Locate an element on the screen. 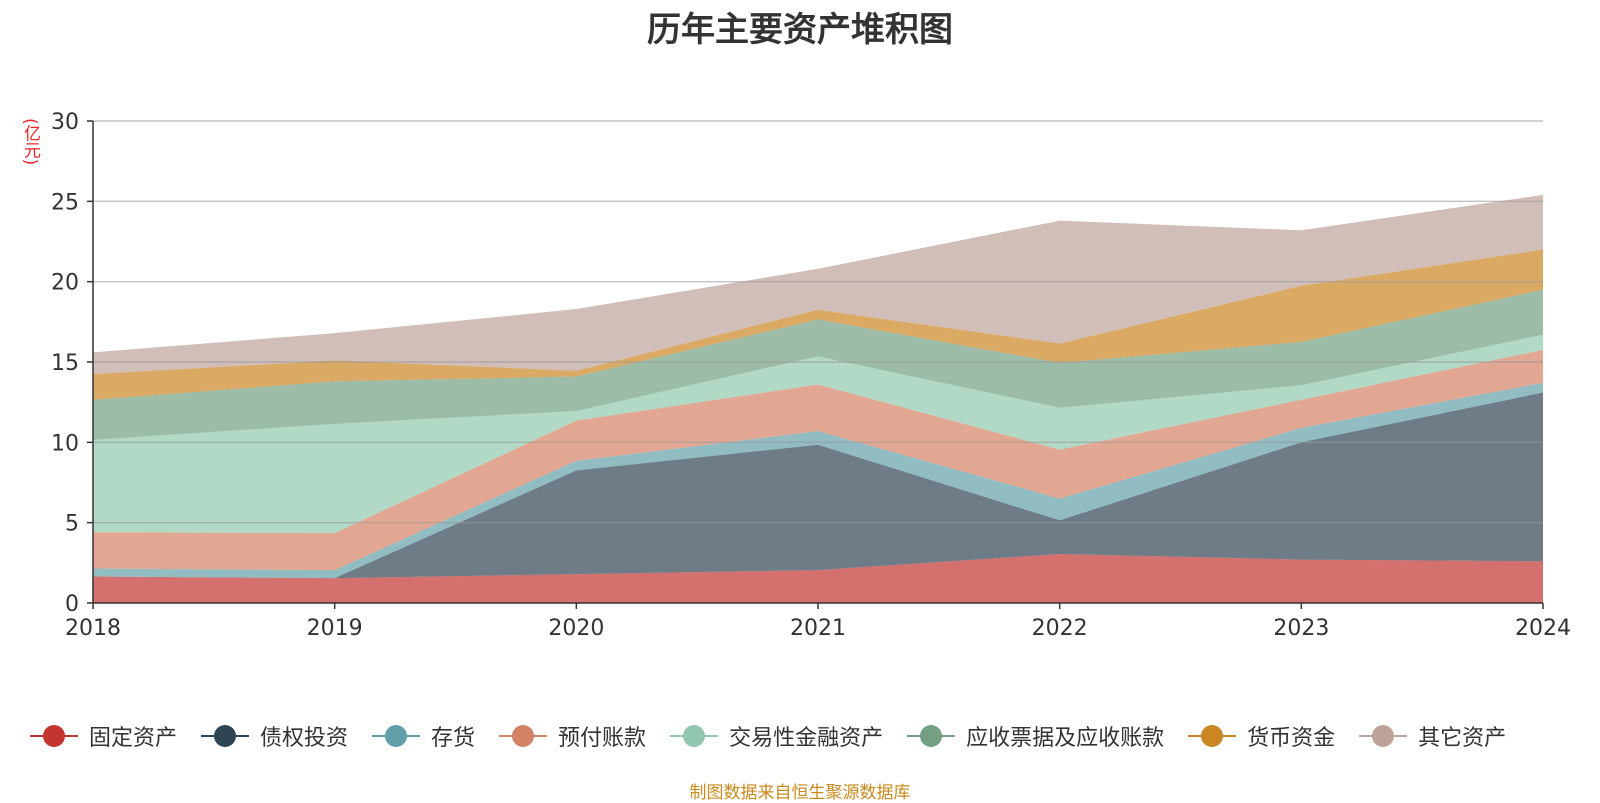 This screenshot has height=803, width=1600. legend-item-1: 固定资产 is located at coordinates (103, 736).